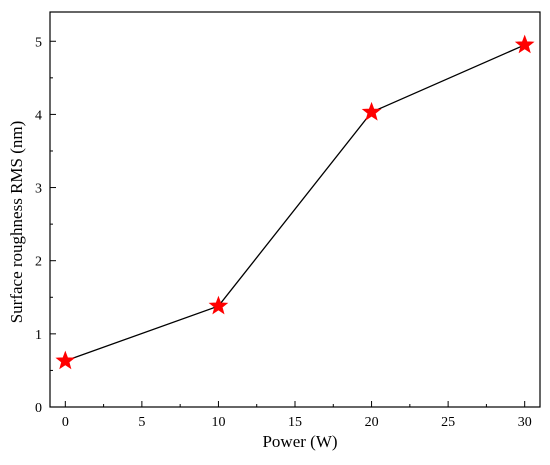  I want to click on y-axis-title: Surface roughness RMS (nm), so click(16, 222).